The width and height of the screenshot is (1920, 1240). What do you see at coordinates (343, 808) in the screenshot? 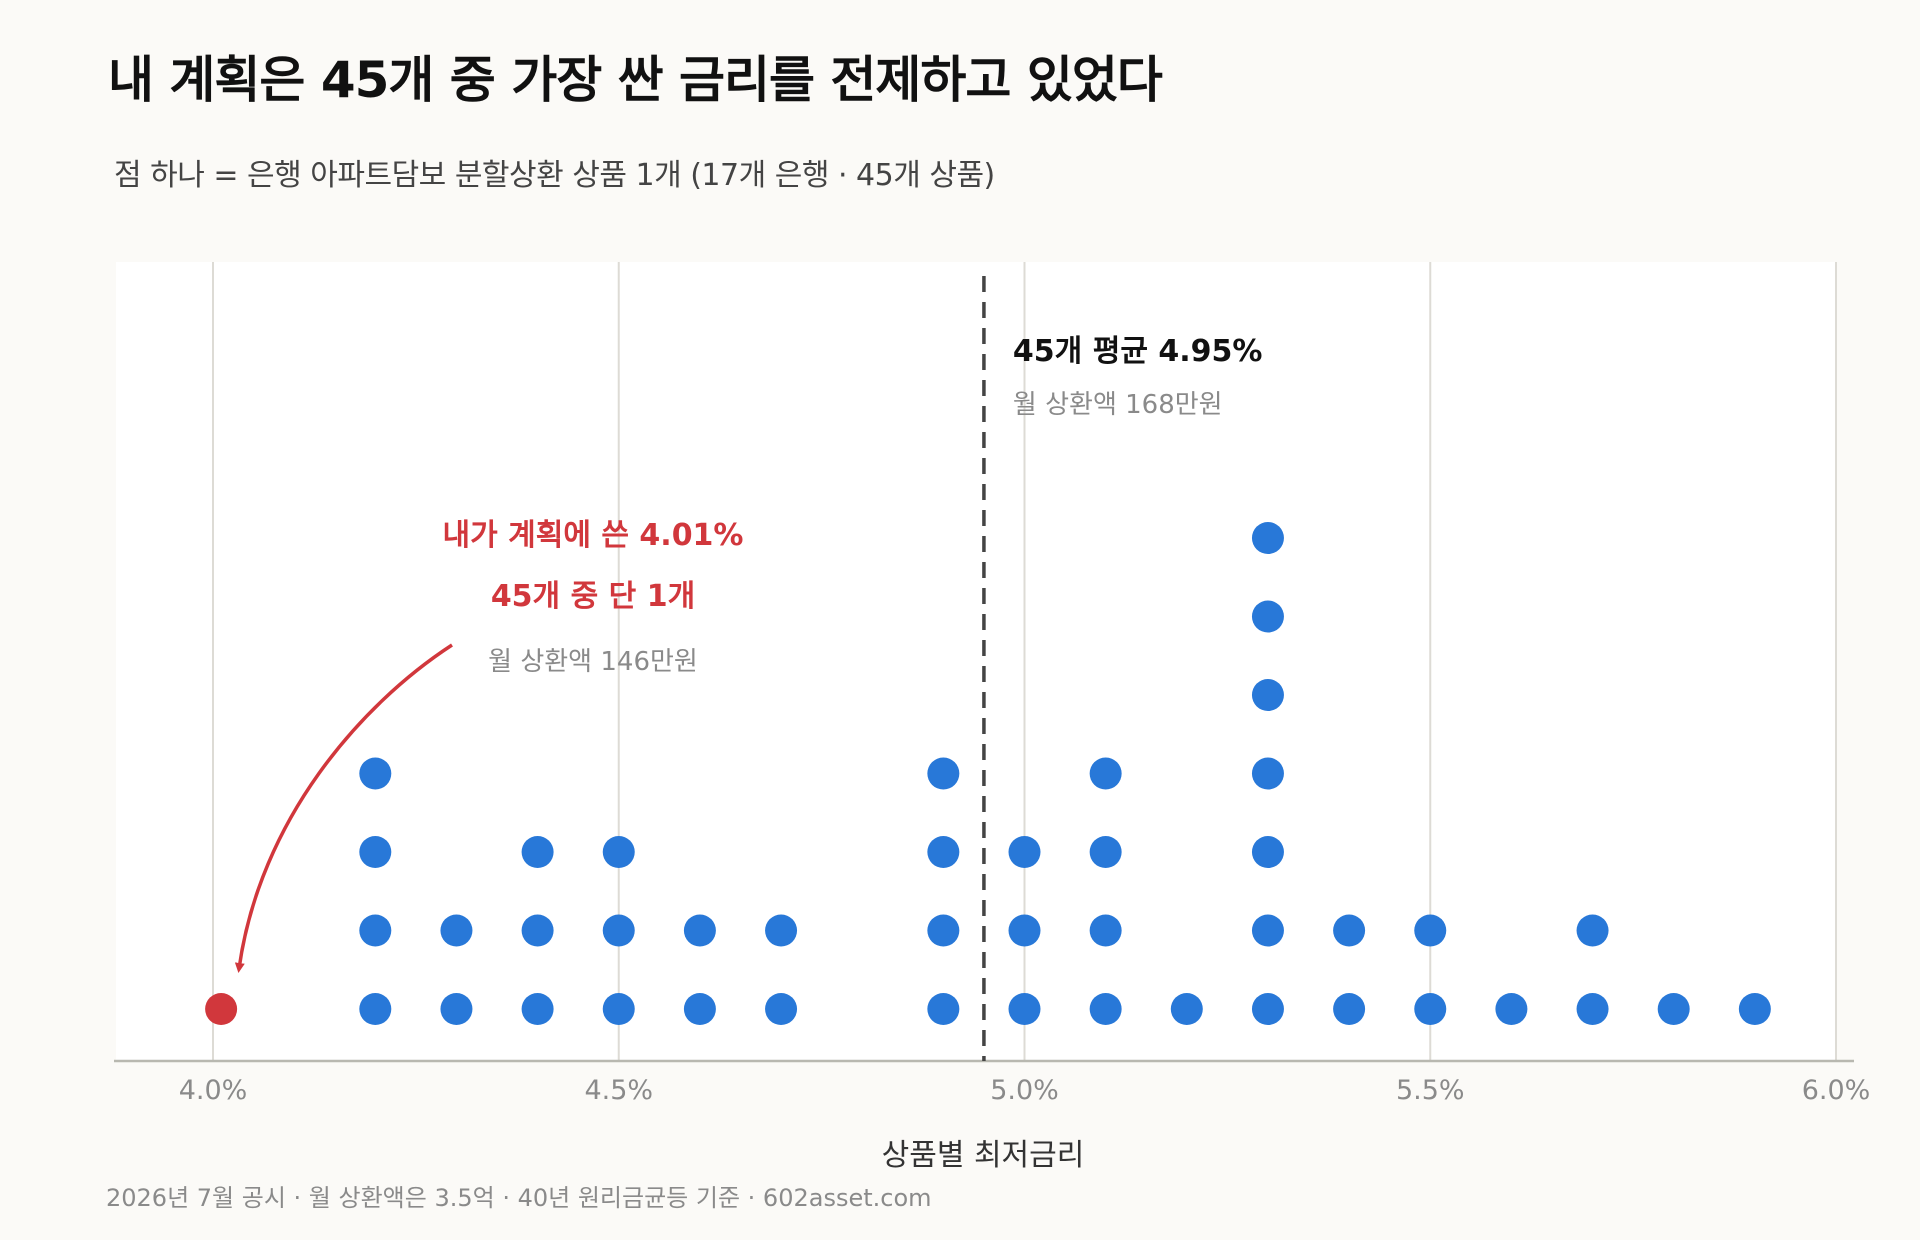
I see `annotation-arrow` at bounding box center [343, 808].